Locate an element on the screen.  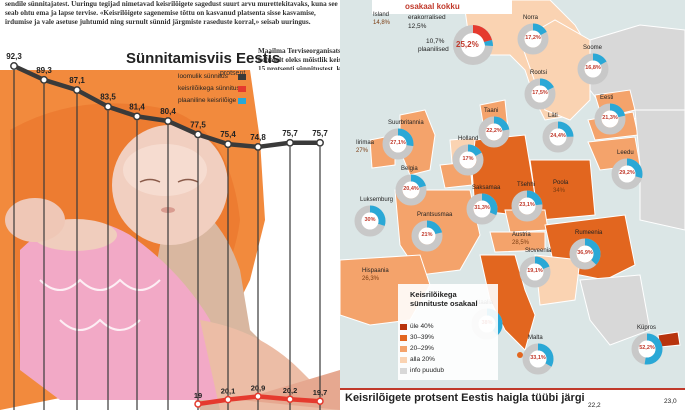
cesarean-value-label: 20,1 is located at coordinates (228, 391).